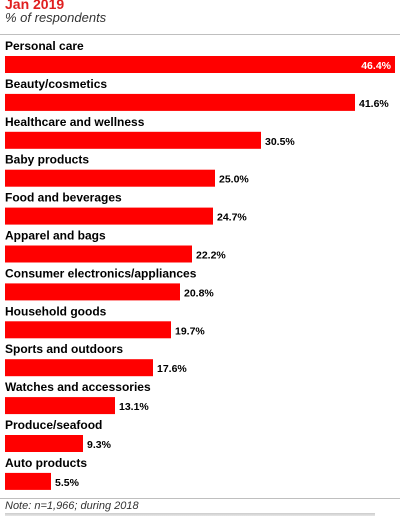 The width and height of the screenshot is (400, 516). I want to click on bar-watches-and-accessories, so click(60, 406).